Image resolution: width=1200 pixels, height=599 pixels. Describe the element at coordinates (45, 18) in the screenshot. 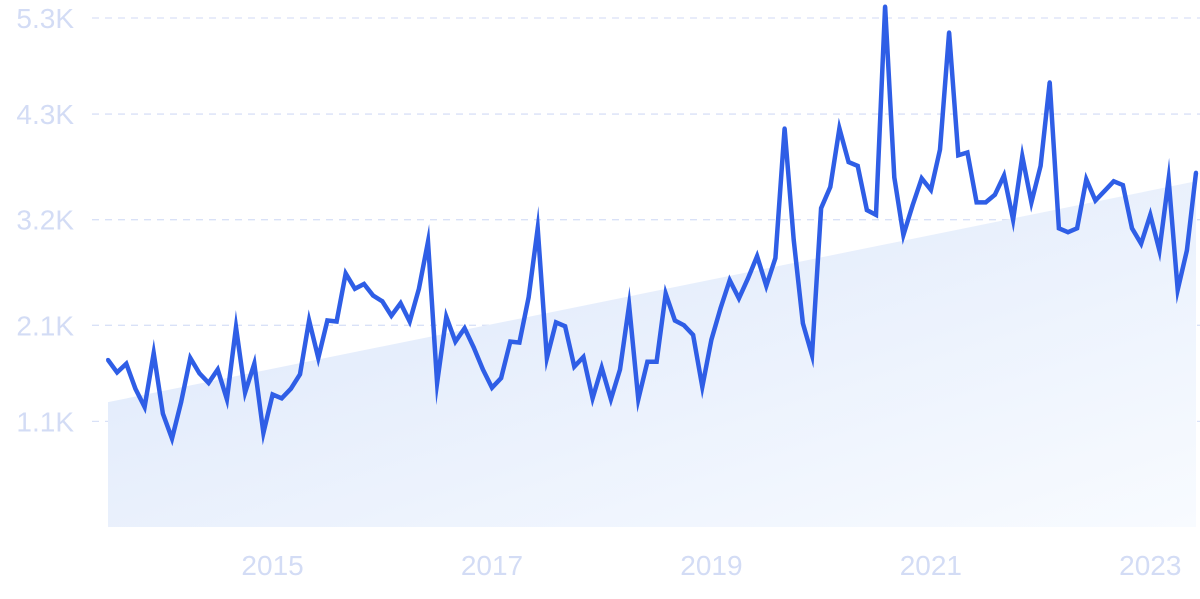

I see `y-tick-label: 5.3K` at that location.